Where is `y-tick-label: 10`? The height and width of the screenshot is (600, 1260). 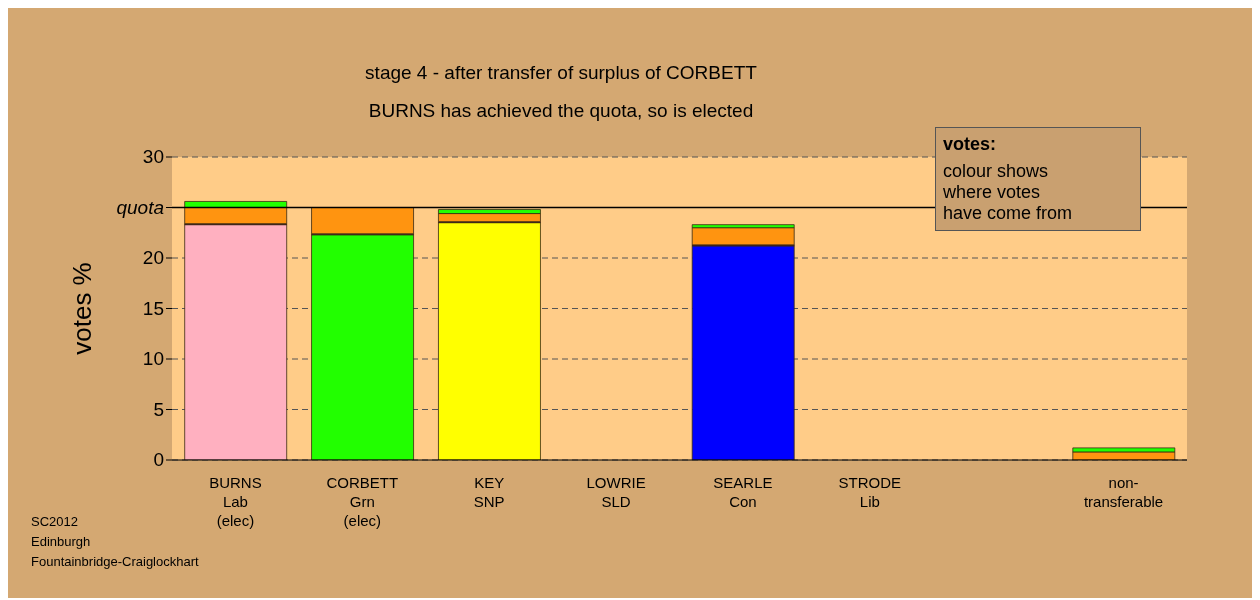
y-tick-label: 10 is located at coordinates (153, 358).